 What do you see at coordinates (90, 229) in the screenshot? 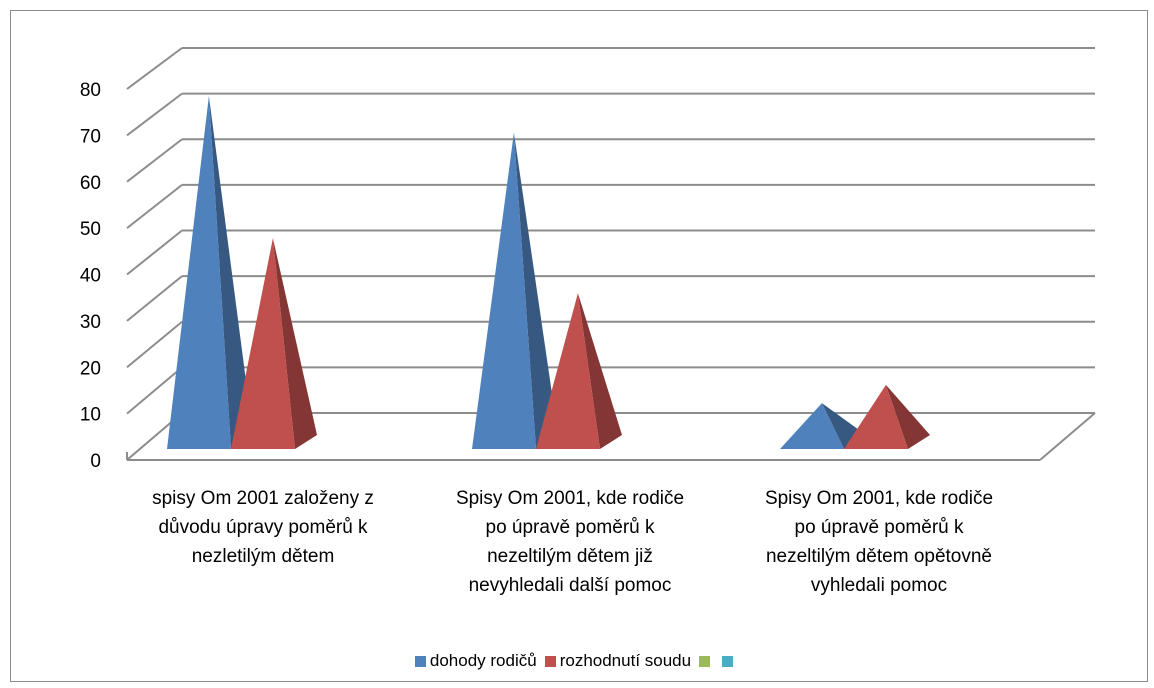
I see `y-tick-label: 50` at bounding box center [90, 229].